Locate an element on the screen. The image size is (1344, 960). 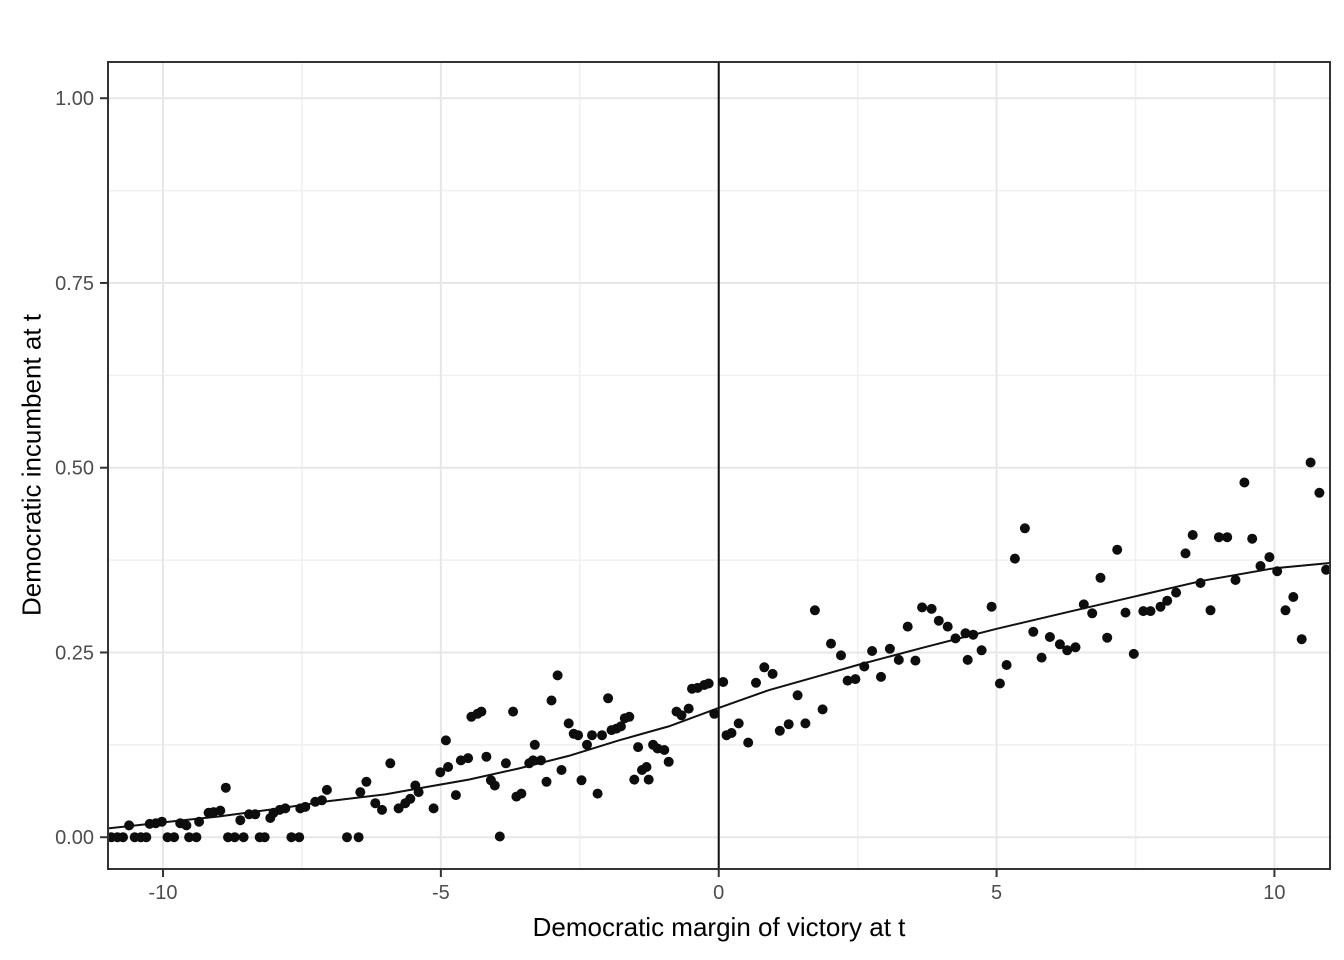
x-tick-label: 10 is located at coordinates (1274, 893).